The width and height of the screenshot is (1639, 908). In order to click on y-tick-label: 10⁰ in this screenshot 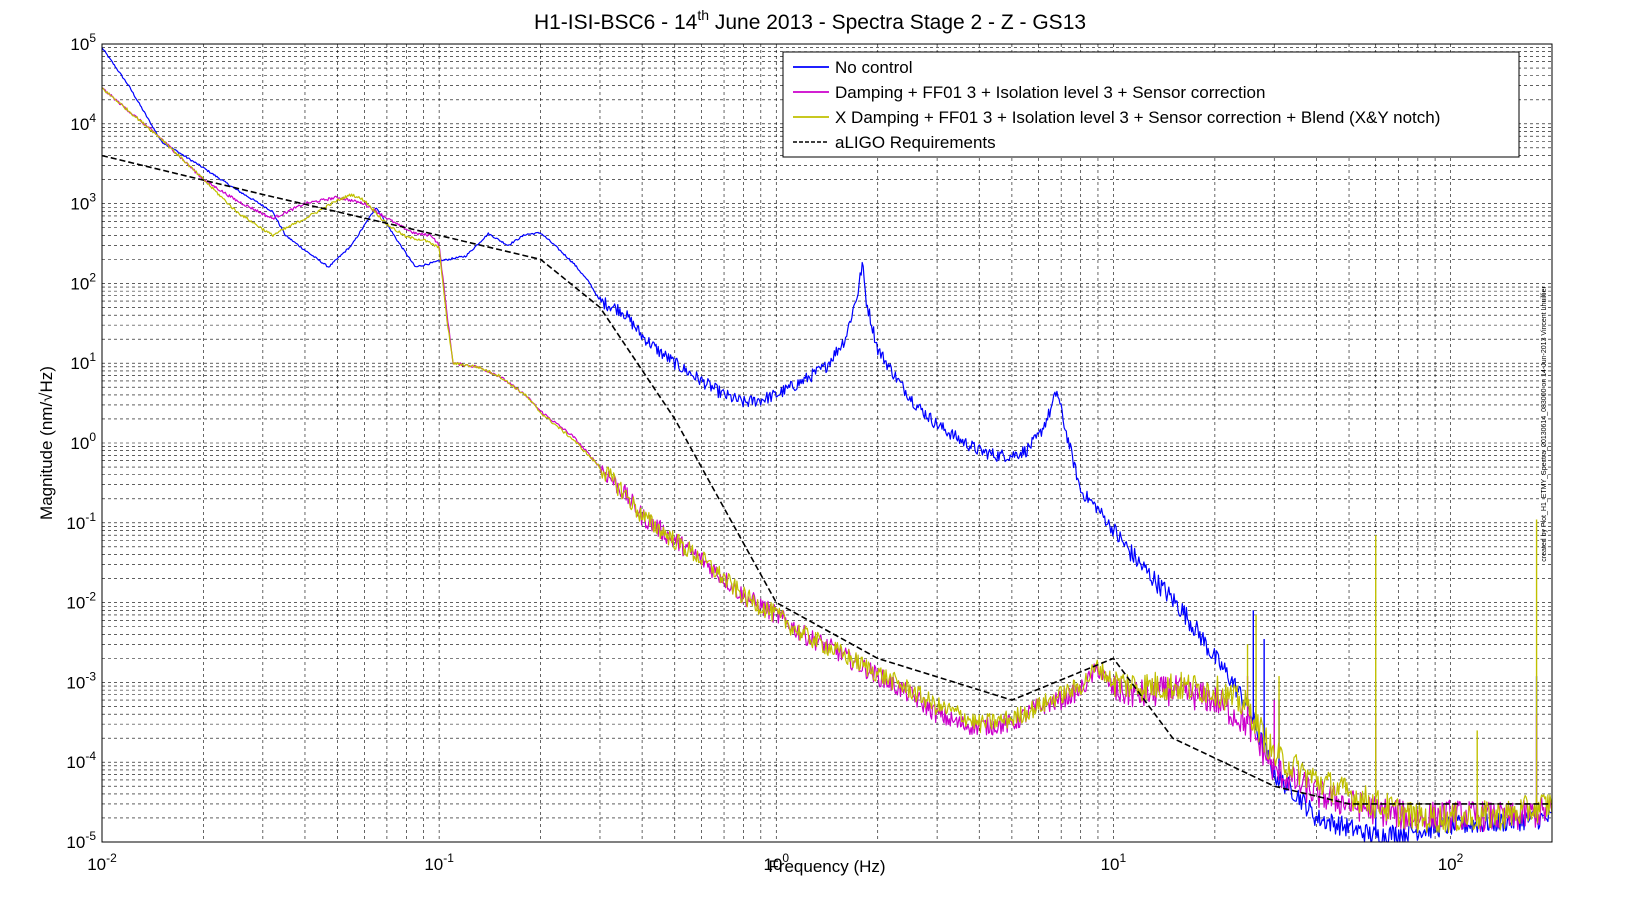, I will do `click(83, 441)`.